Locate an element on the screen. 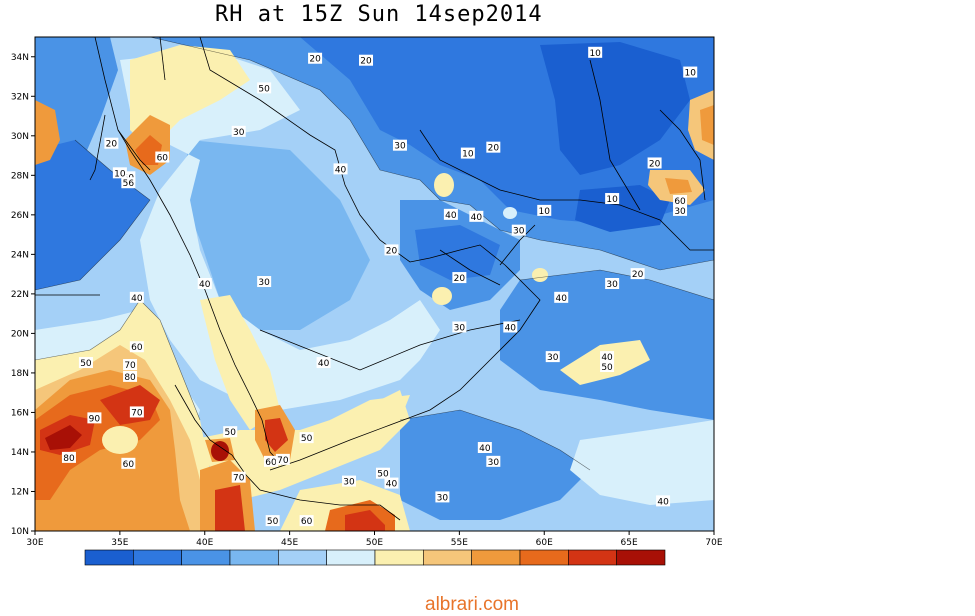 The image size is (975, 616). rh-region-gulf-drier is located at coordinates (457, 252).